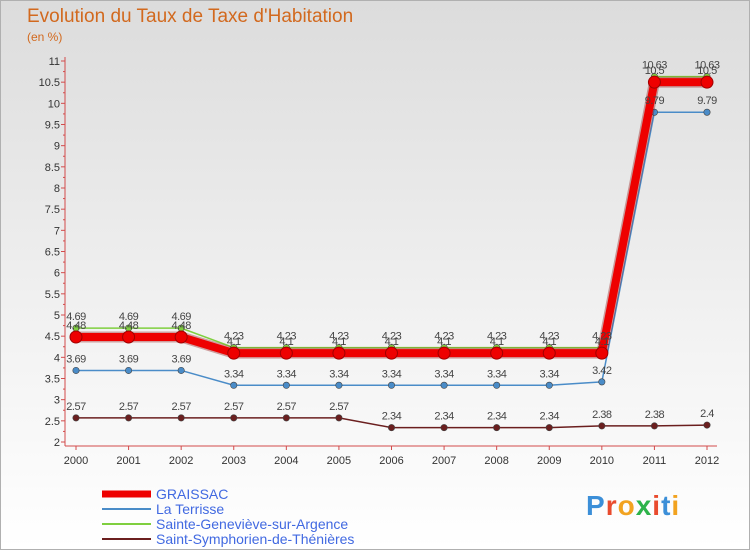 Image resolution: width=750 pixels, height=550 pixels. I want to click on y-tick-label: 7.5, so click(52, 210).